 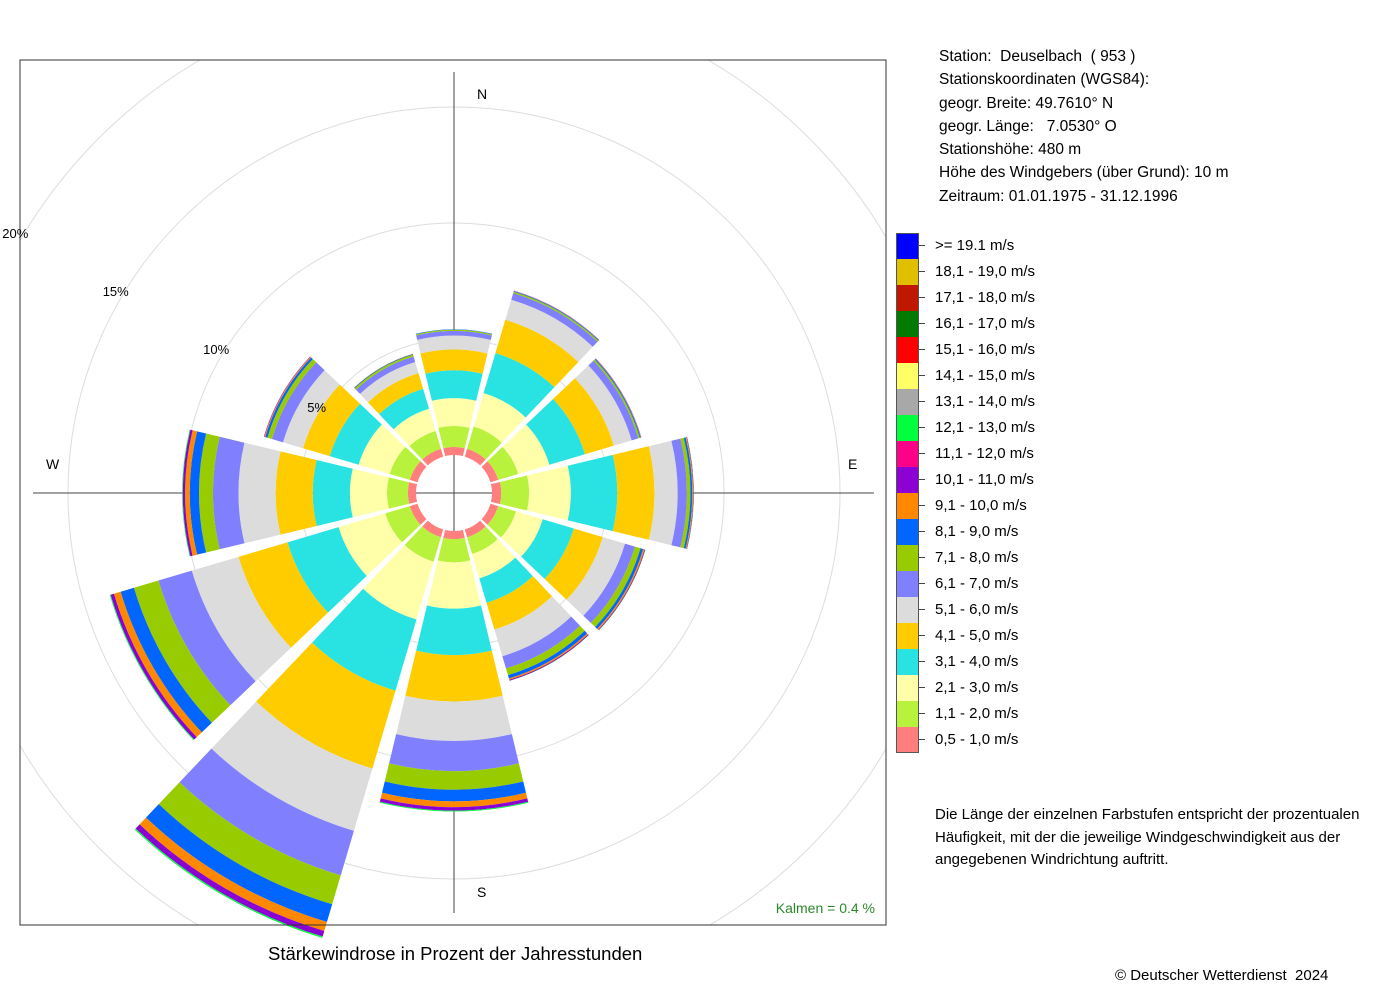 I want to click on station-line: Höhe des Windgebers (über Grund): 10 m, so click(x=1084, y=173).